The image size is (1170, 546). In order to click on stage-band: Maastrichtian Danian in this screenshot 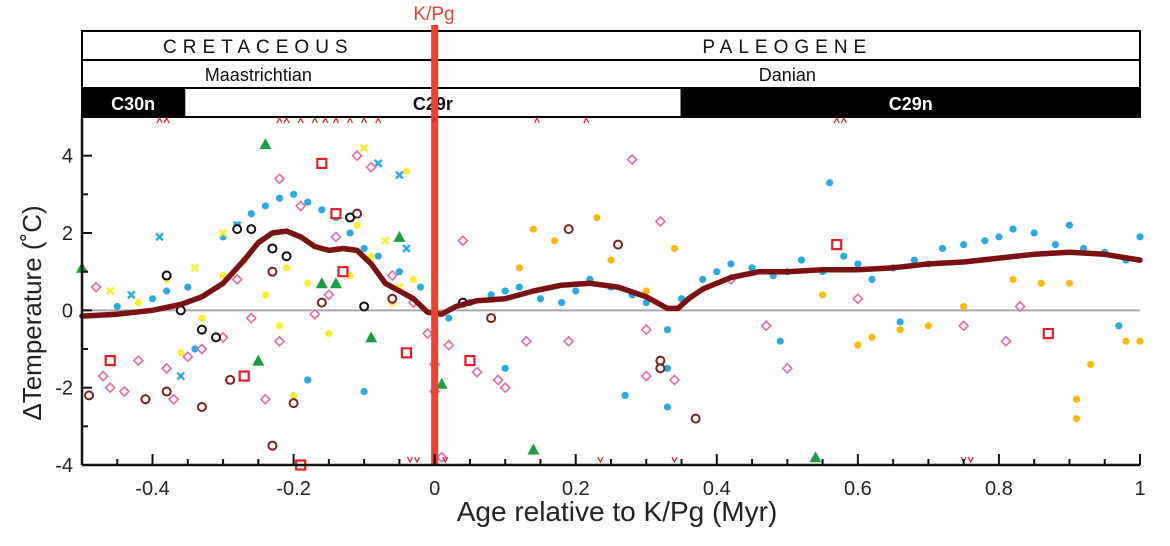, I will do `click(611, 74)`.